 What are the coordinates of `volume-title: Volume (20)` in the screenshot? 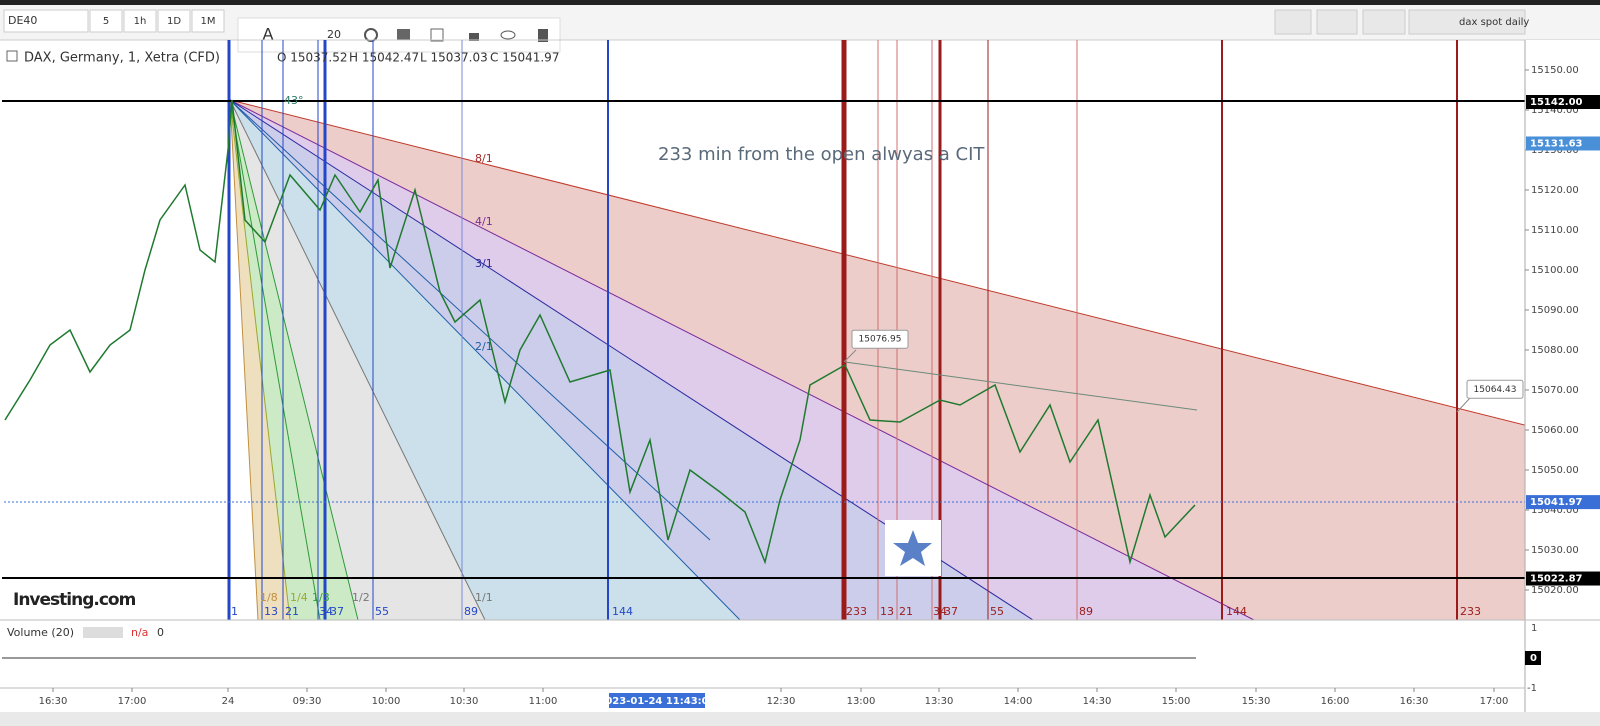 It's located at (40, 632).